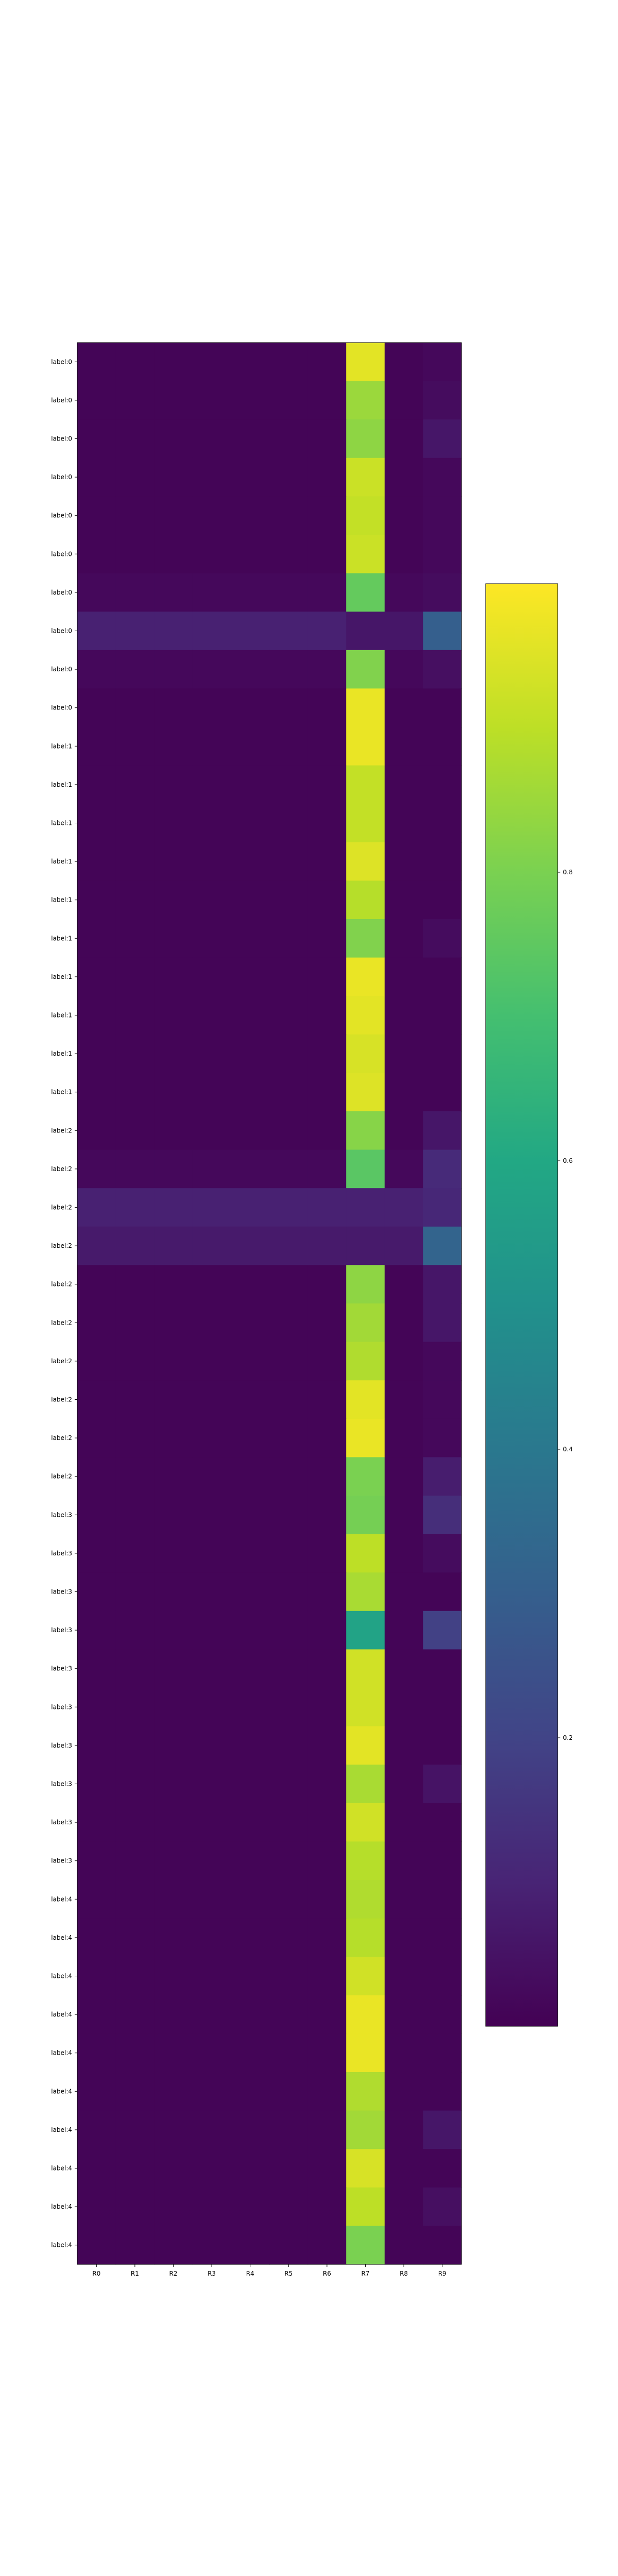 This screenshot has height=2576, width=618. Describe the element at coordinates (366, 2273) in the screenshot. I see `x-tick-label: R7` at that location.